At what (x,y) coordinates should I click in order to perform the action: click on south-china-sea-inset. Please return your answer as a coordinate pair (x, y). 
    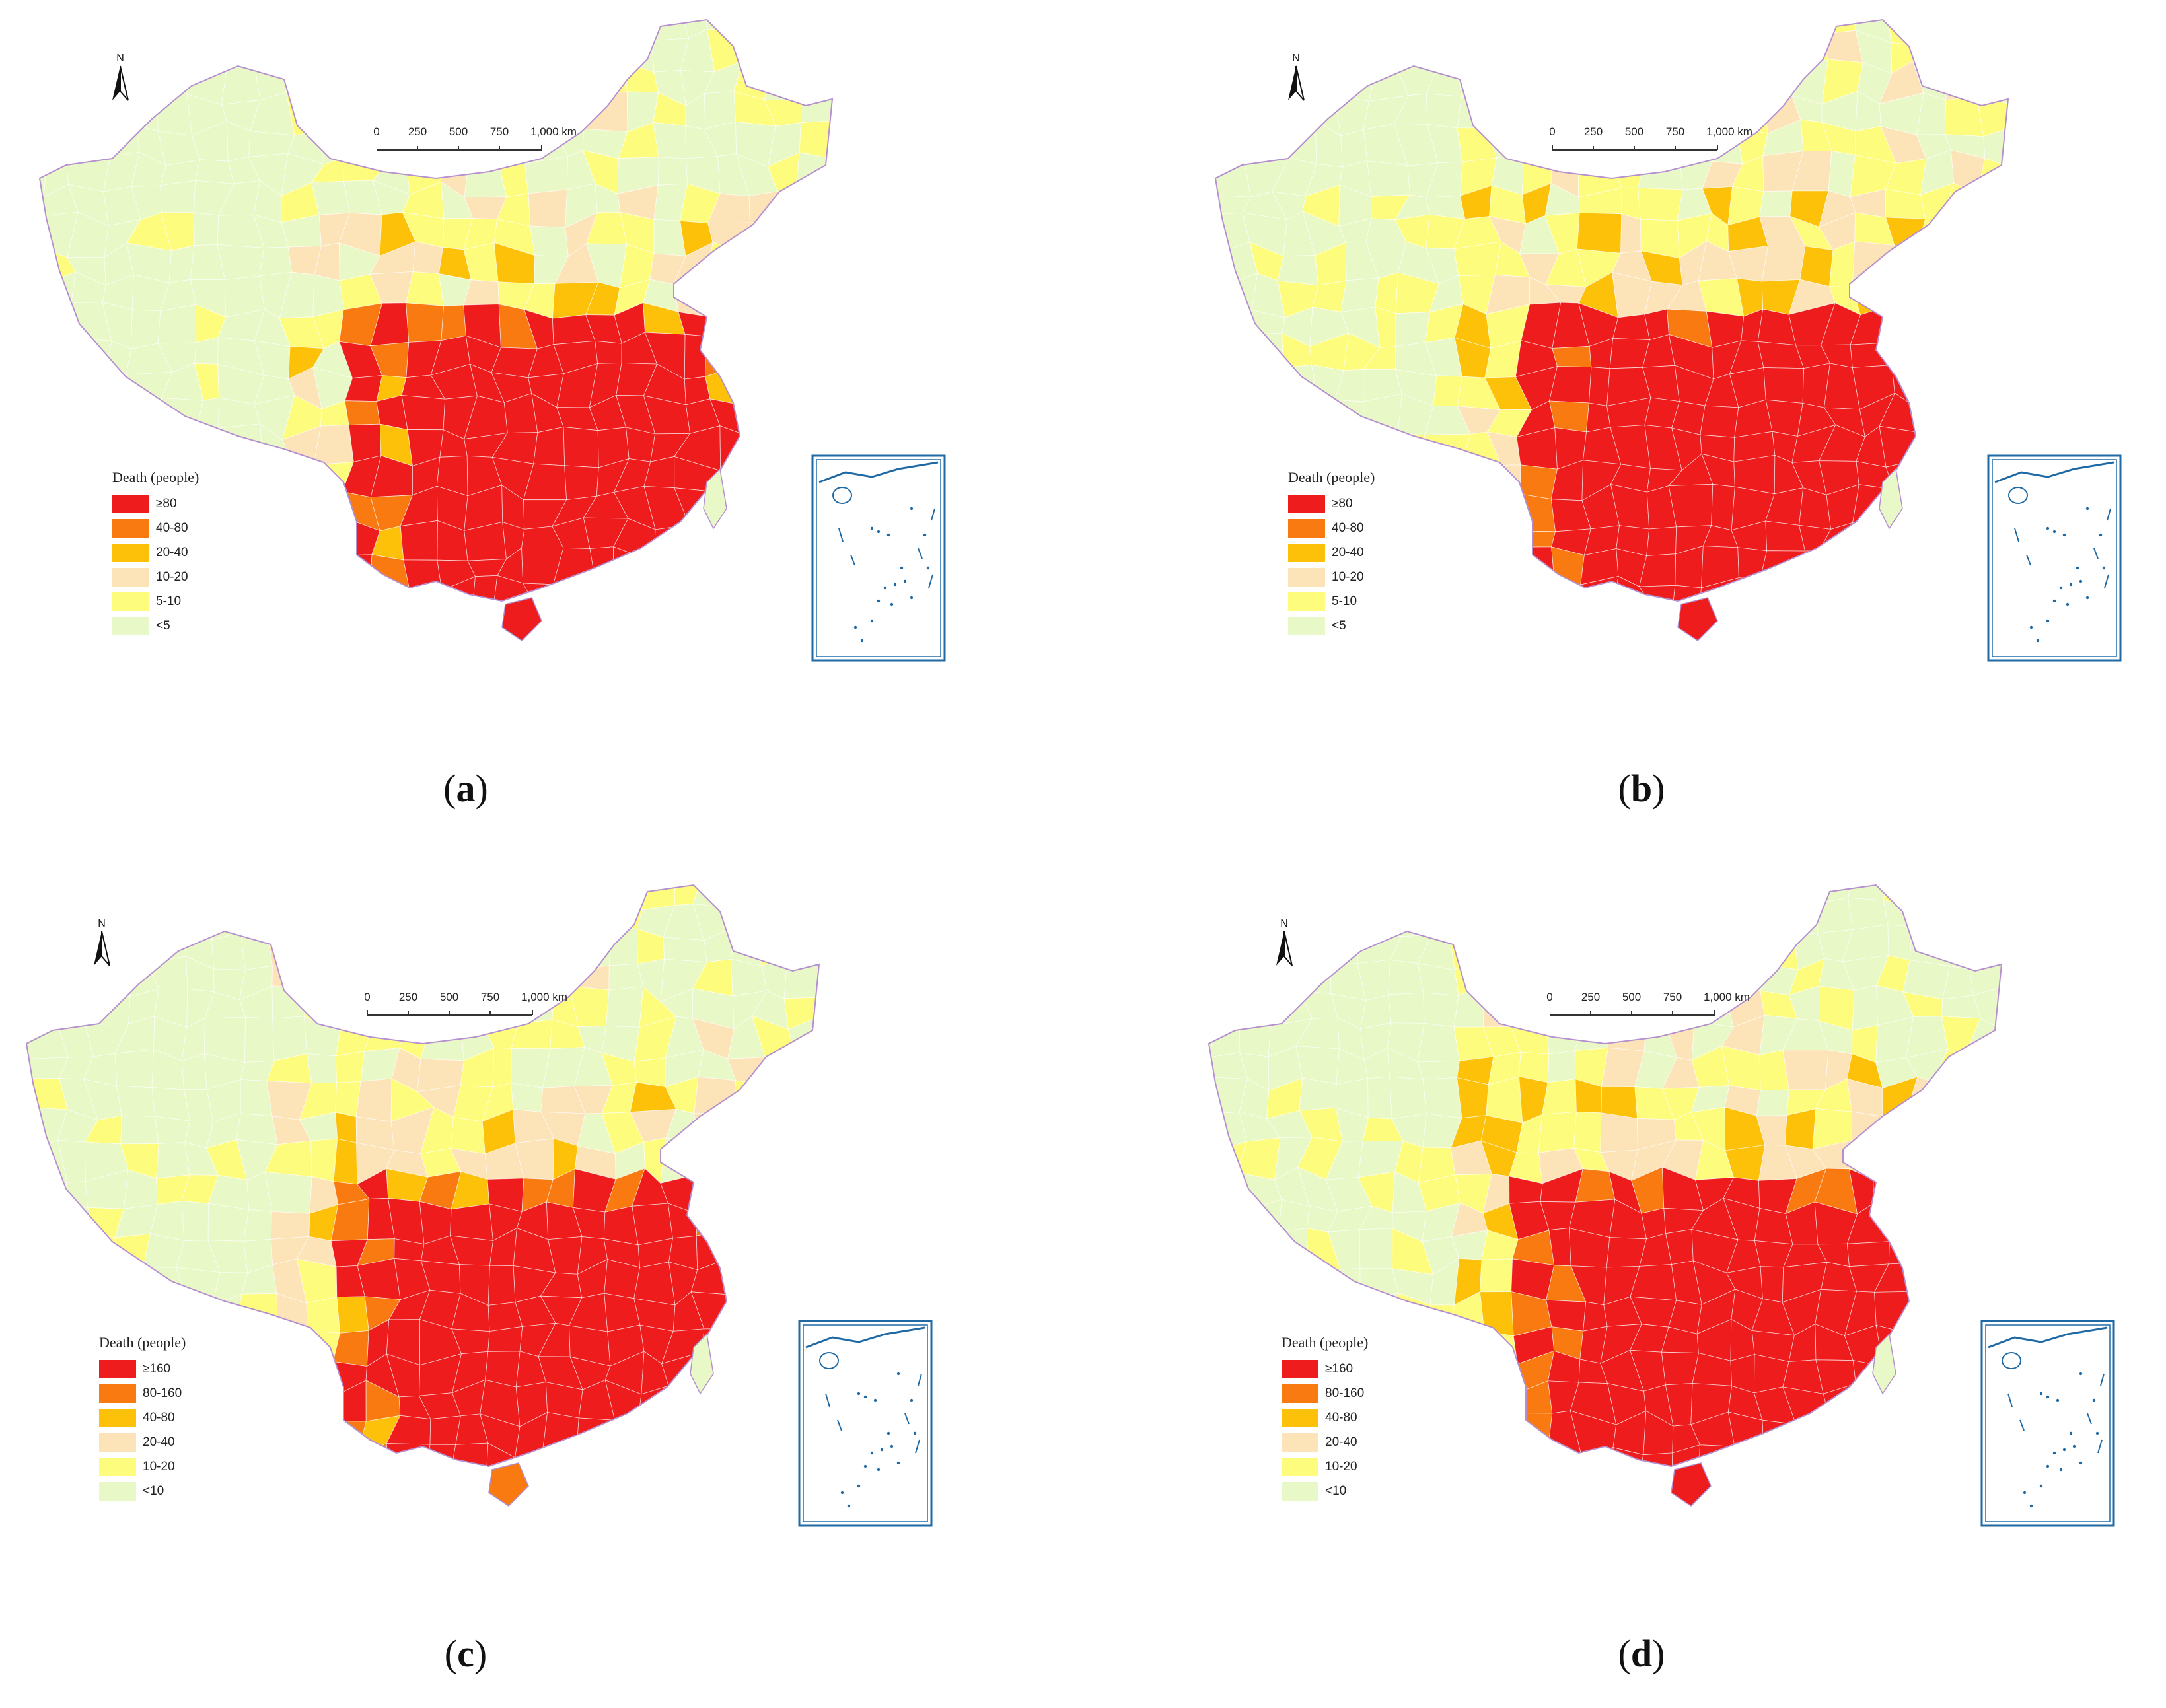
    Looking at the image, I should click on (866, 1424).